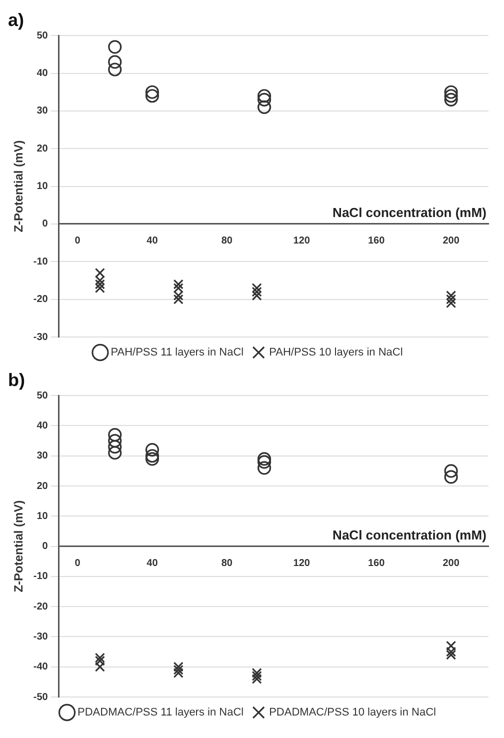 The height and width of the screenshot is (738, 504). I want to click on legend-label: PAH/PSS 10 layers in NaCl, so click(336, 352).